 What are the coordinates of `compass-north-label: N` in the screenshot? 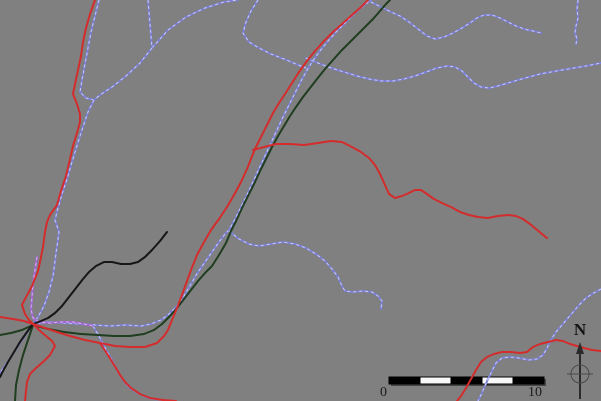 It's located at (580, 329).